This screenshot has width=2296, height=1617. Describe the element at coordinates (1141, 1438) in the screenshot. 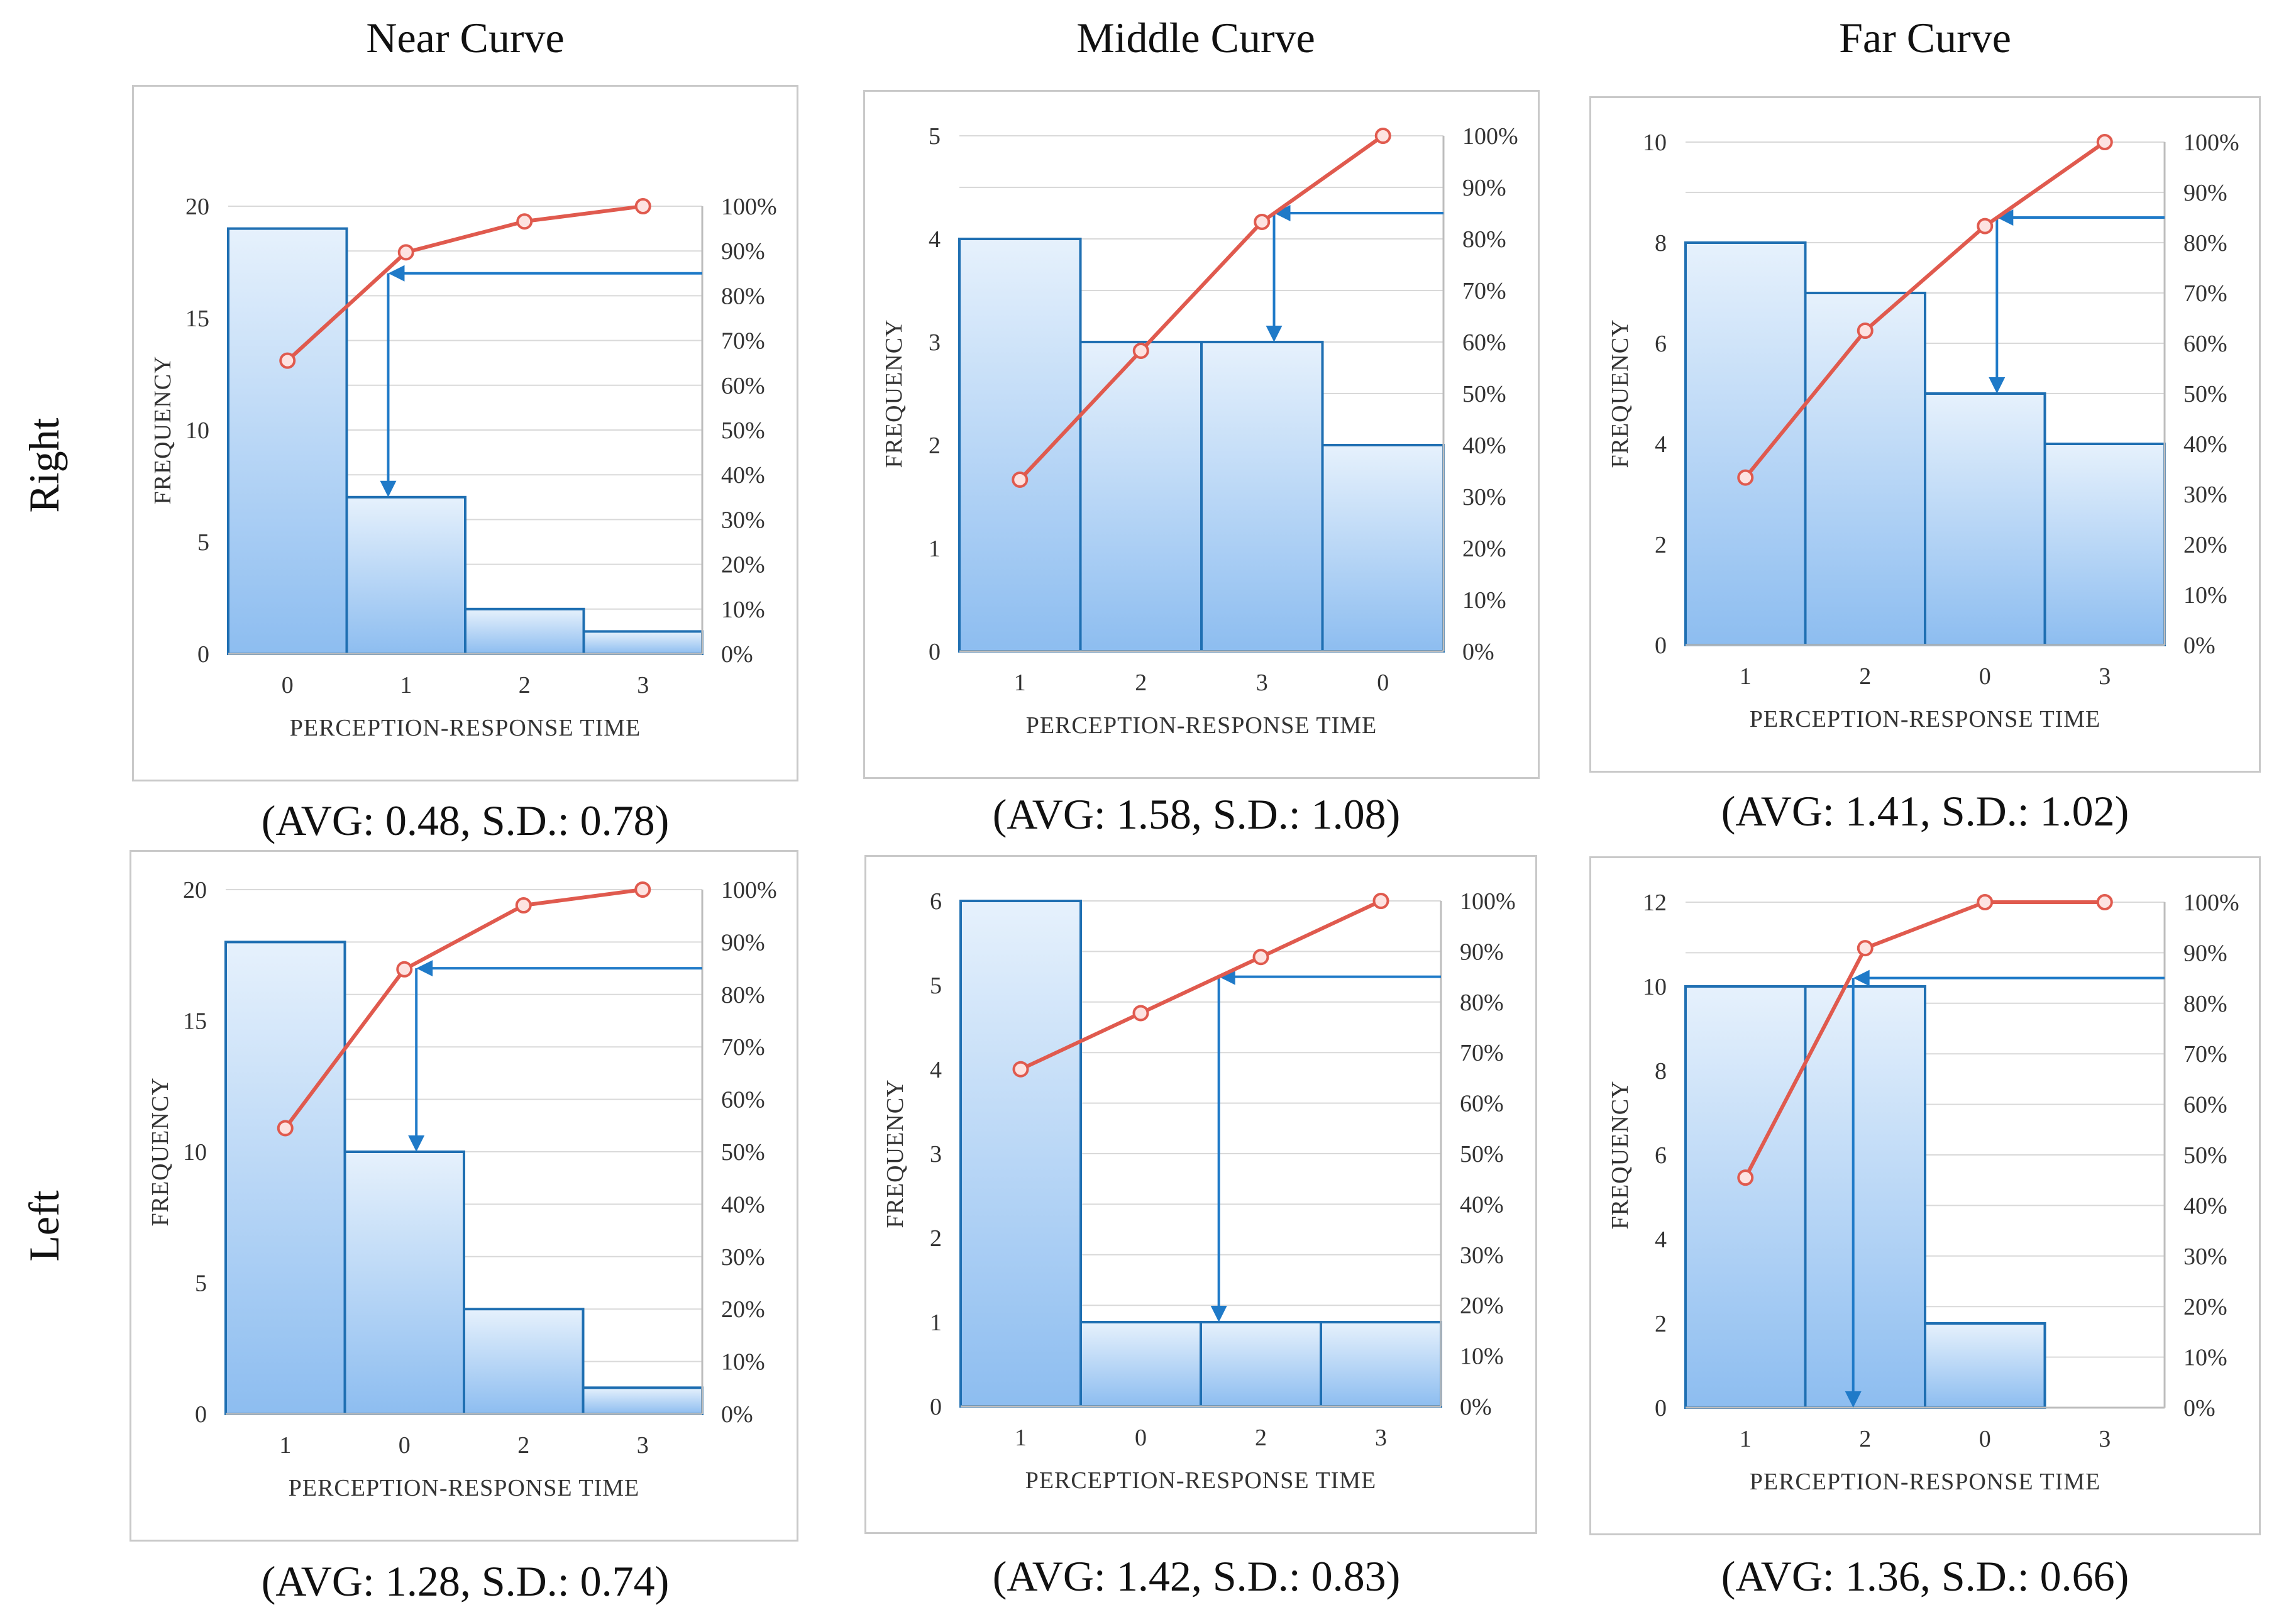

I see `x-tick-label: 0` at that location.